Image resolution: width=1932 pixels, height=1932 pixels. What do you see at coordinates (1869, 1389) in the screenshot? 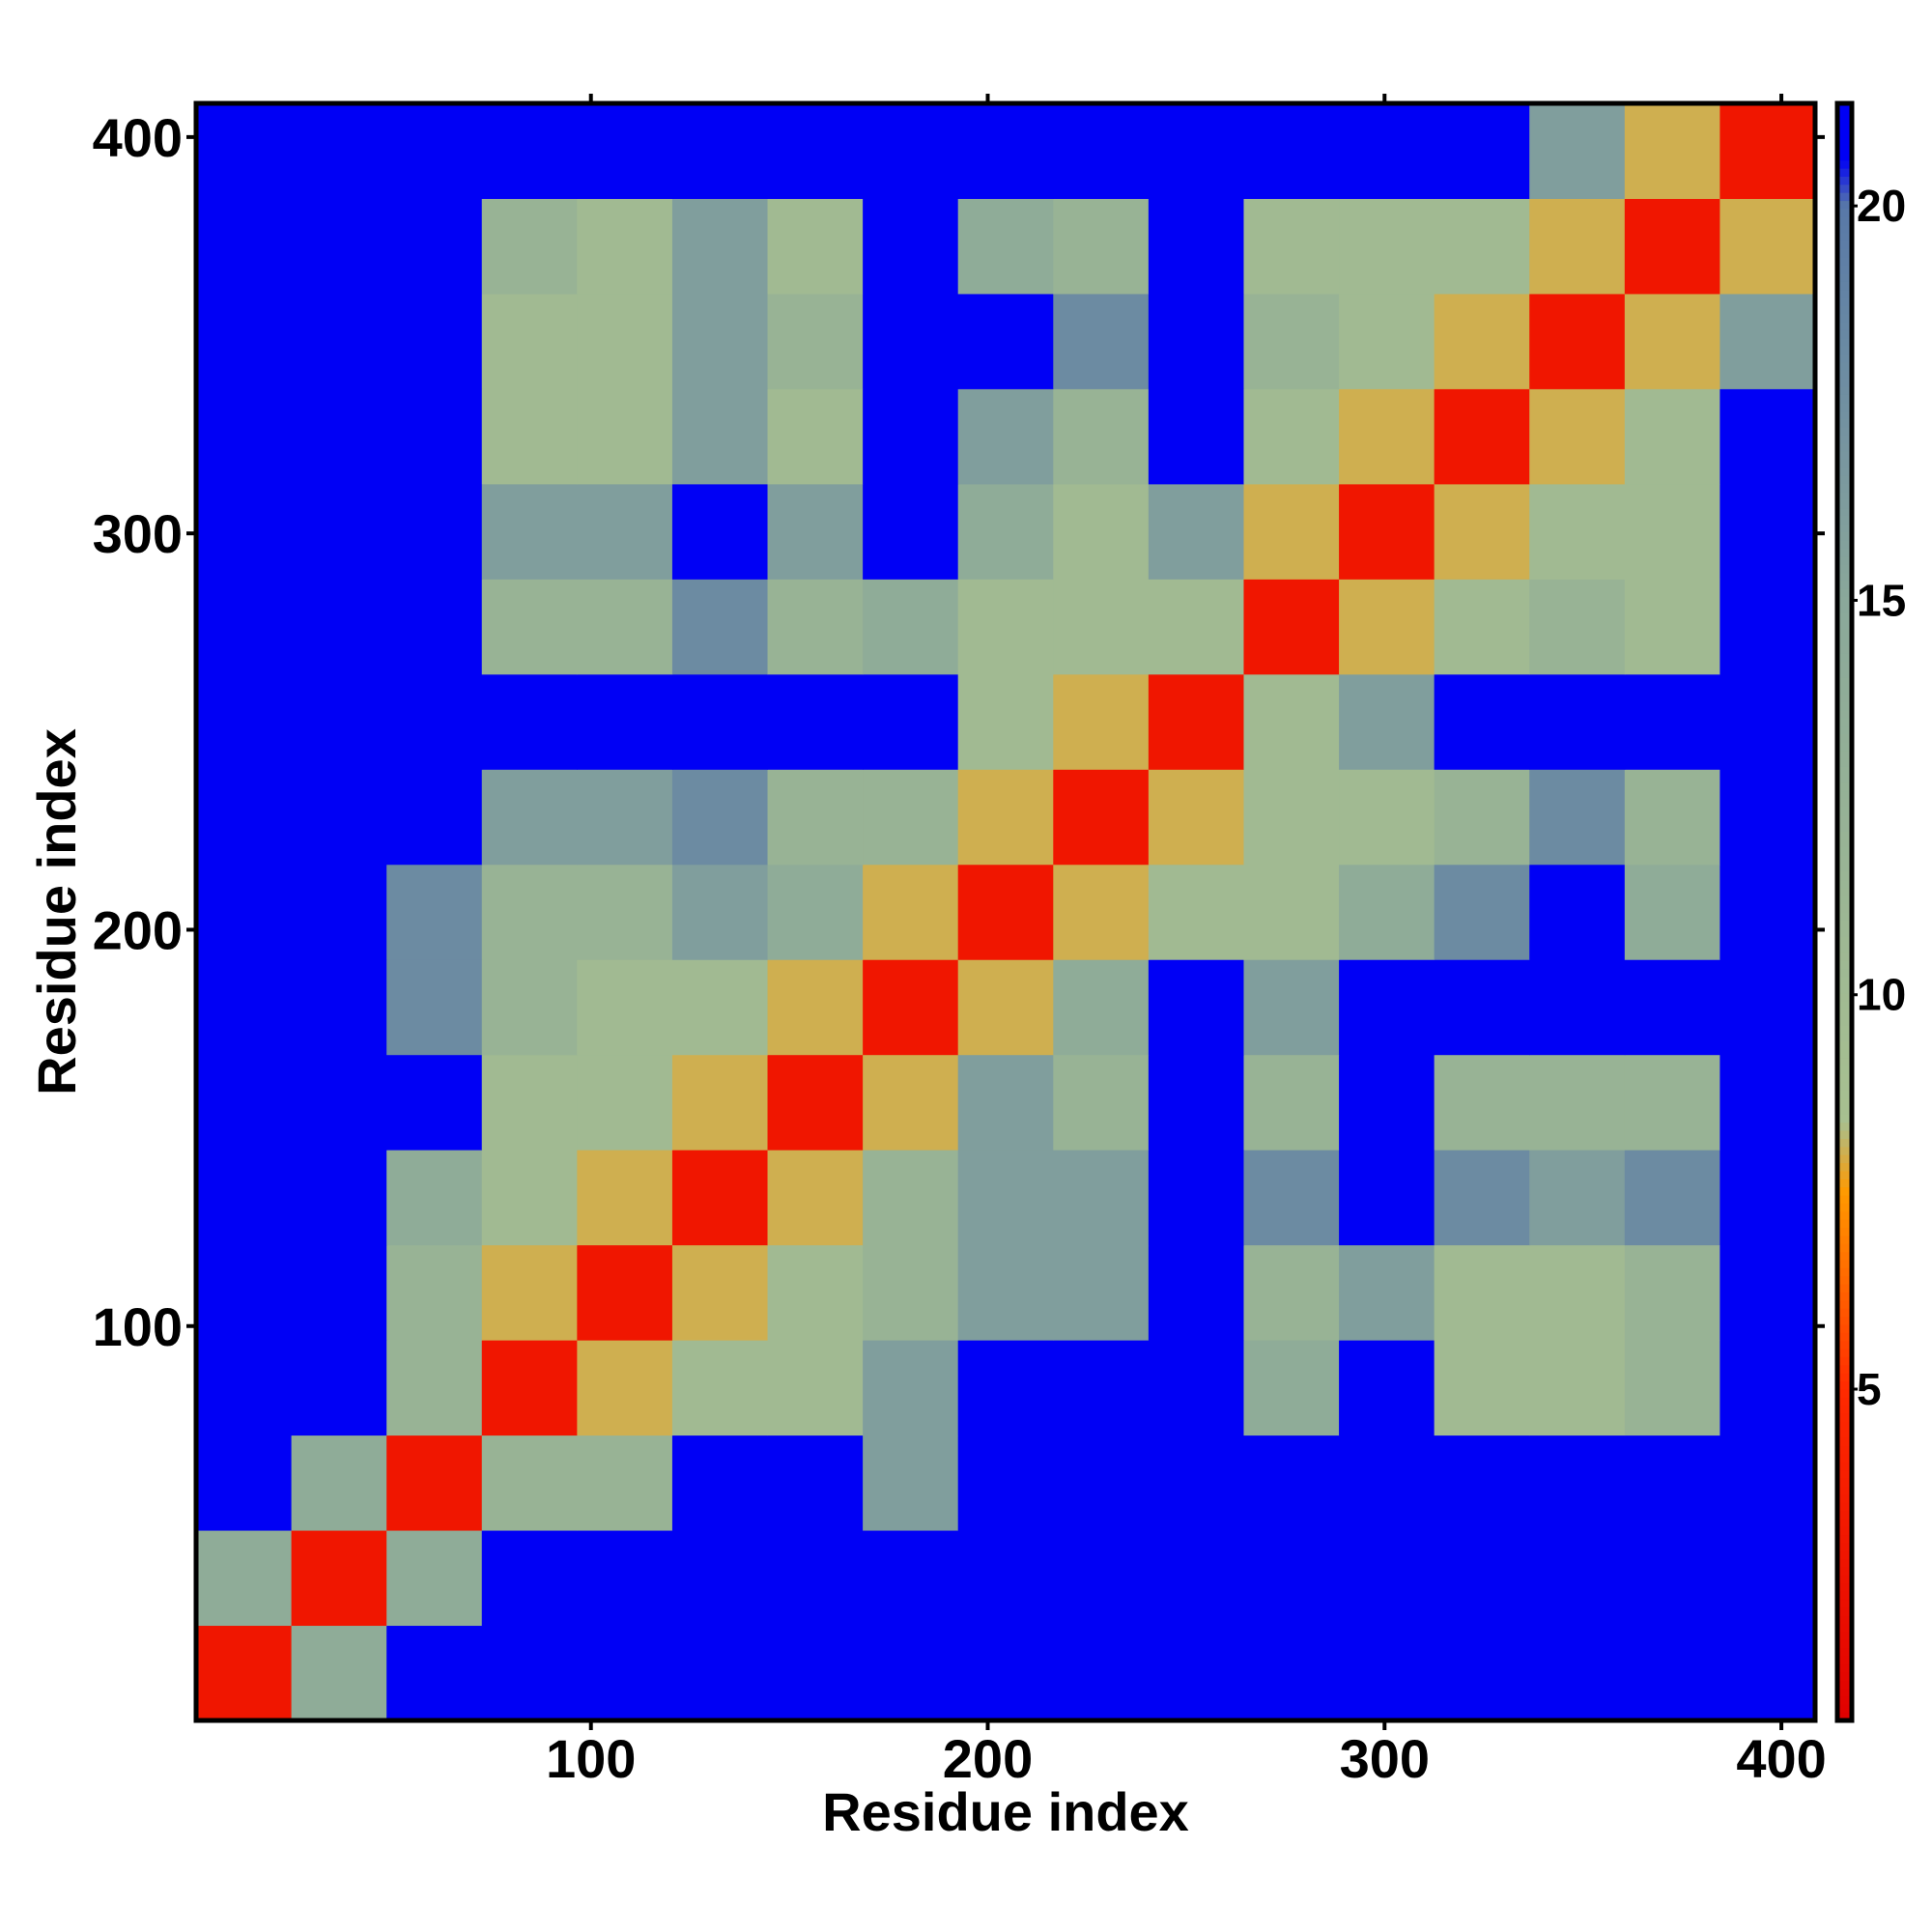
I see `colorbar-tick-label: 5` at bounding box center [1869, 1389].